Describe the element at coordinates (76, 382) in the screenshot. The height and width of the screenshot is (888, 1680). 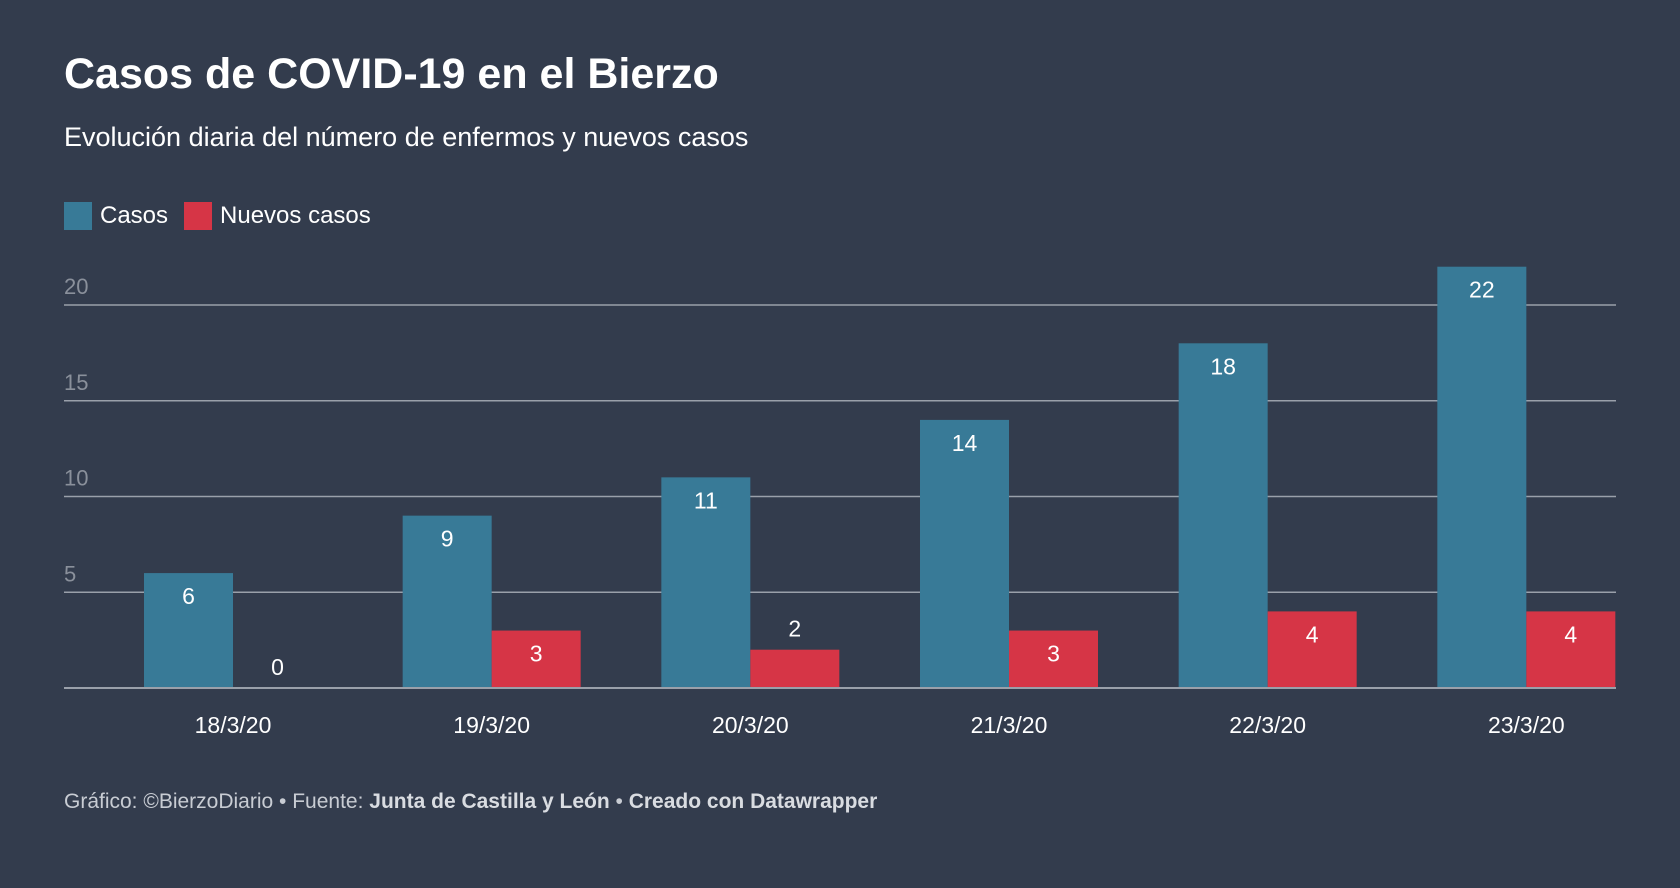
I see `y-tick-label-15: 15` at that location.